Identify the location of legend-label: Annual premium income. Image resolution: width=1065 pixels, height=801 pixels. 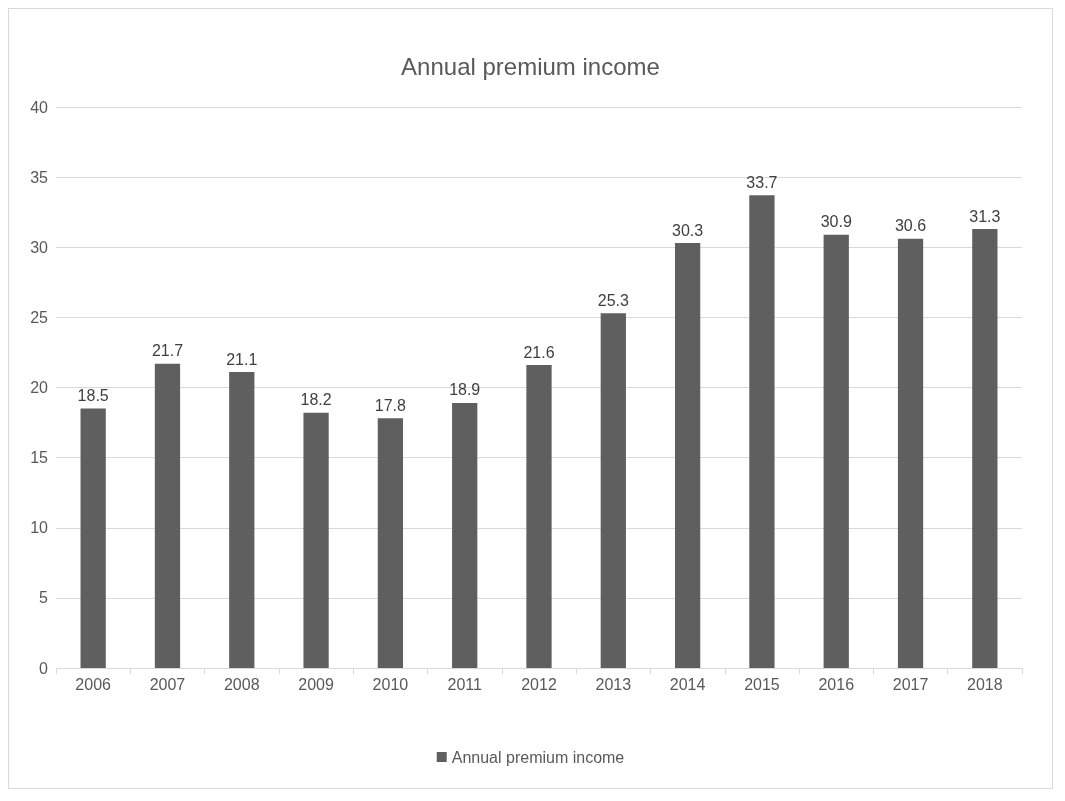
(538, 757).